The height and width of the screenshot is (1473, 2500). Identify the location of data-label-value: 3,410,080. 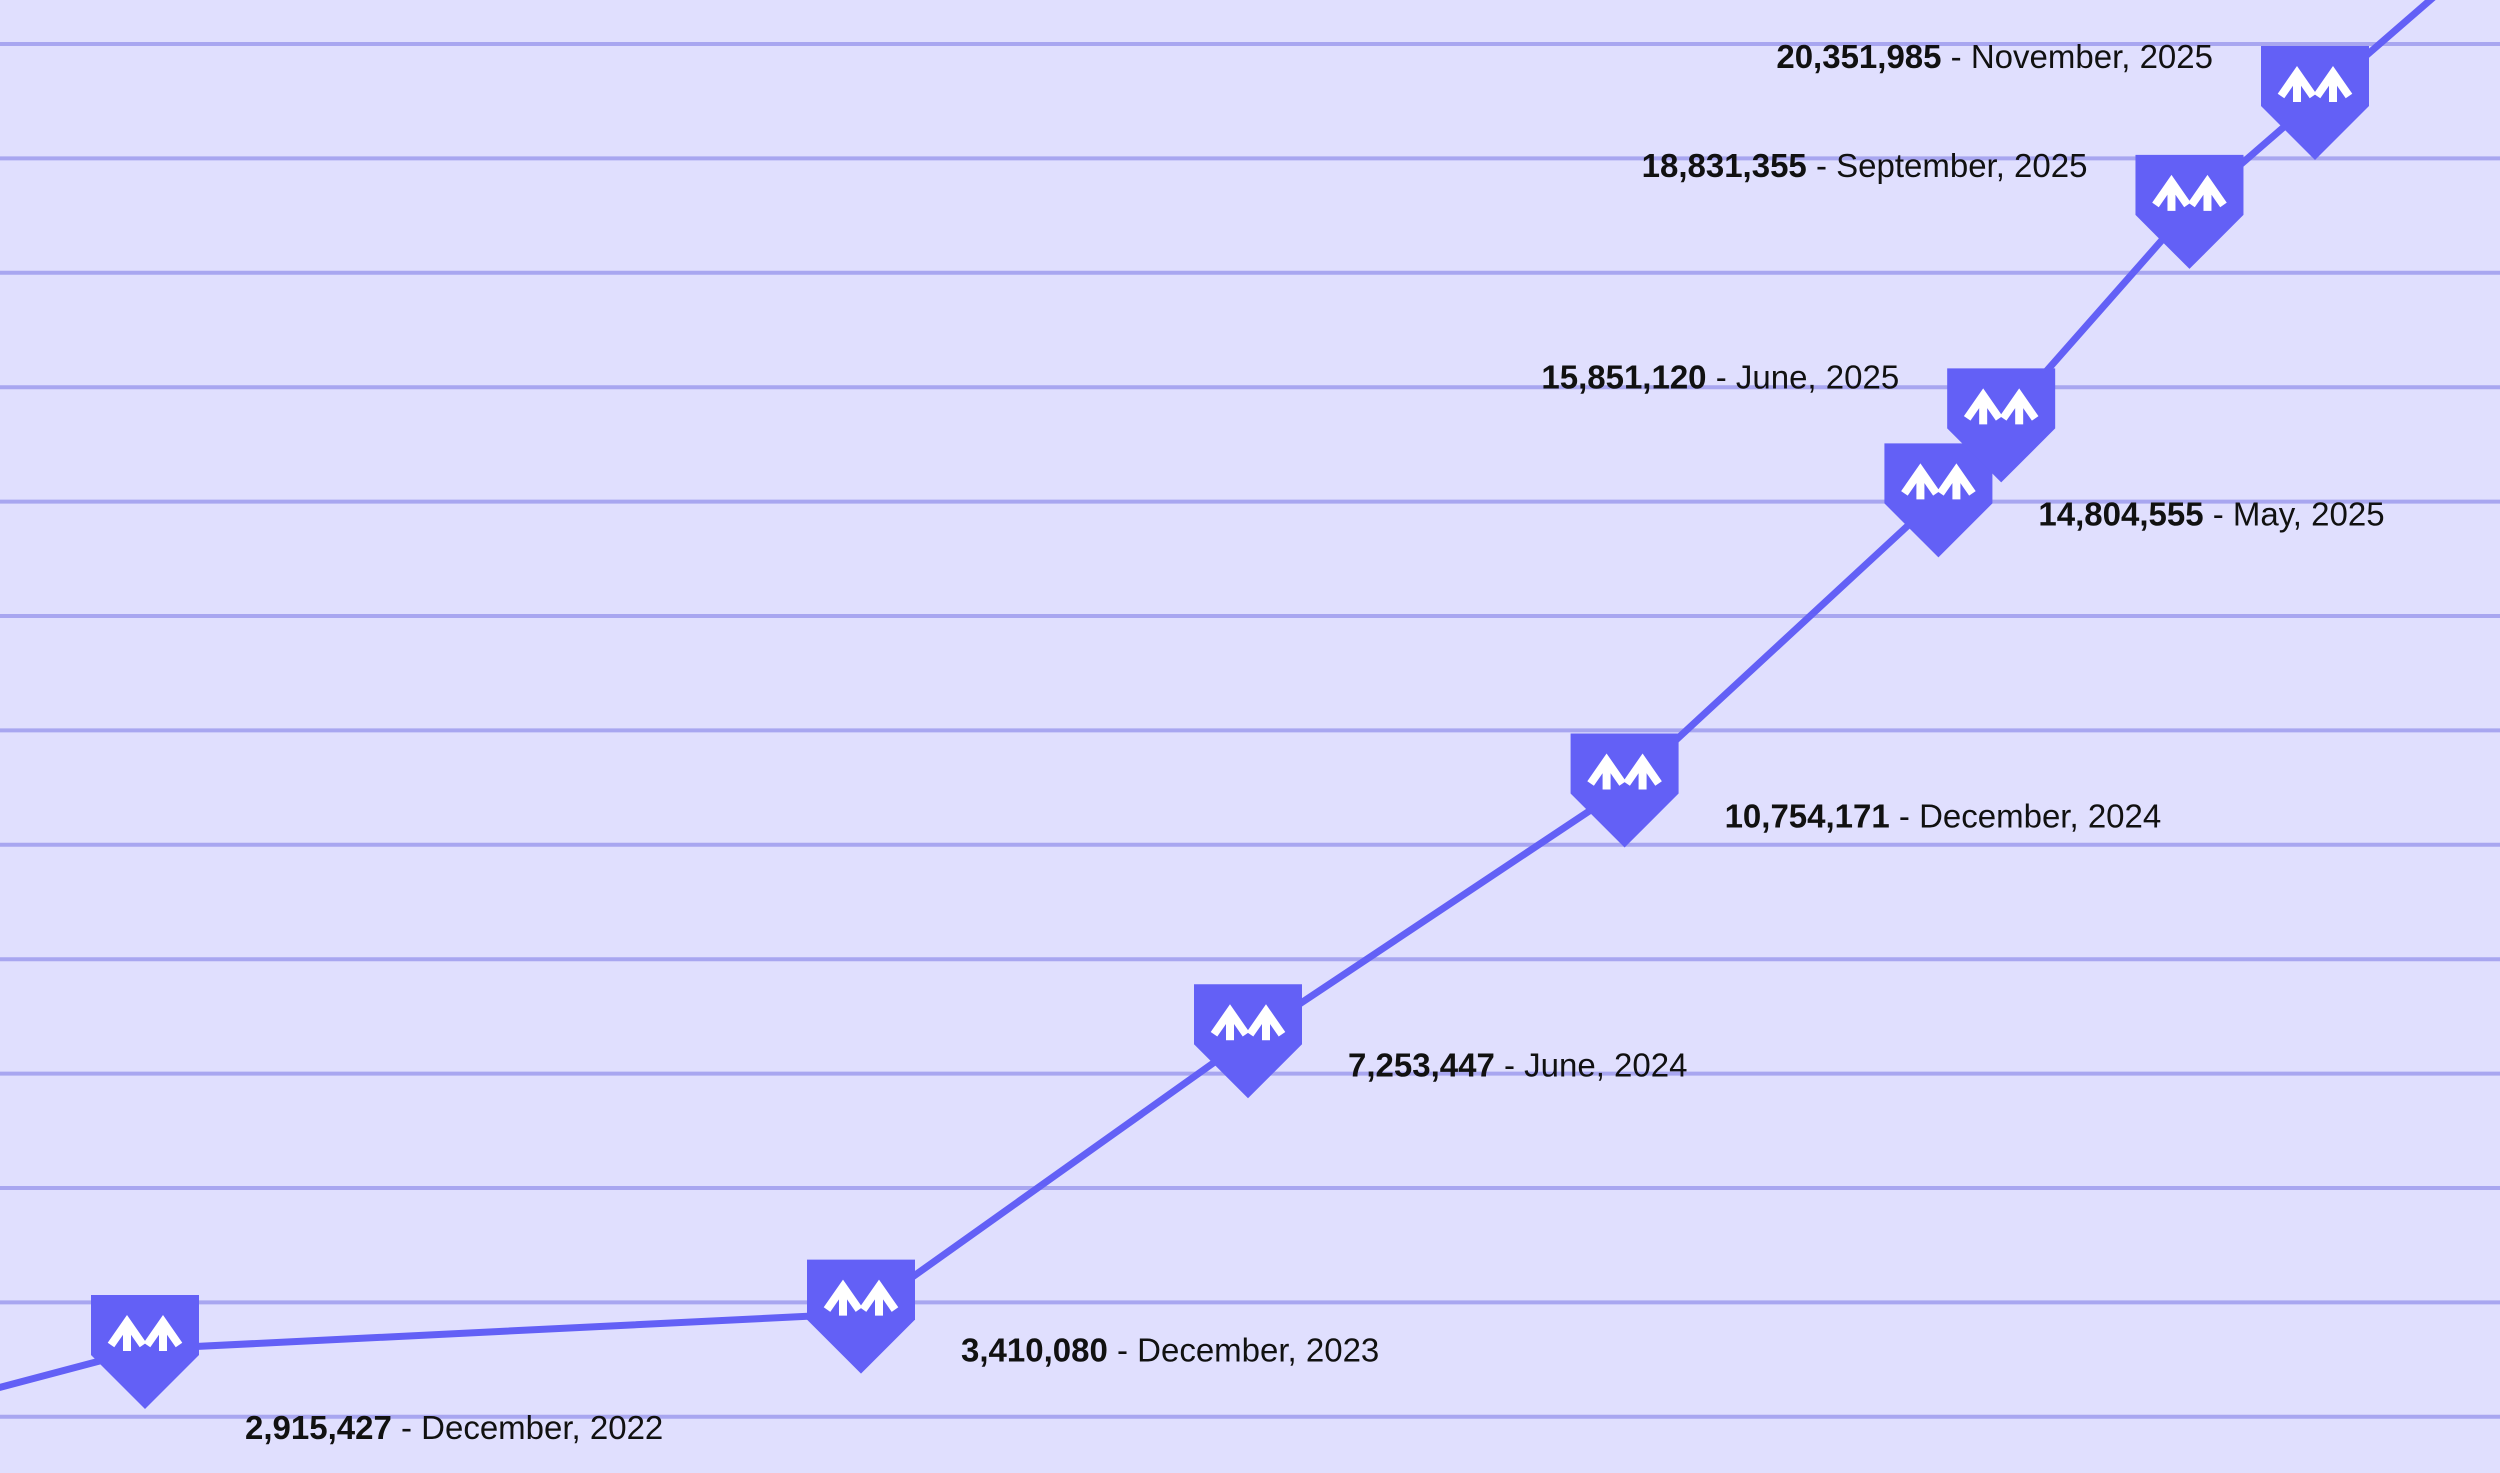
(1034, 1350).